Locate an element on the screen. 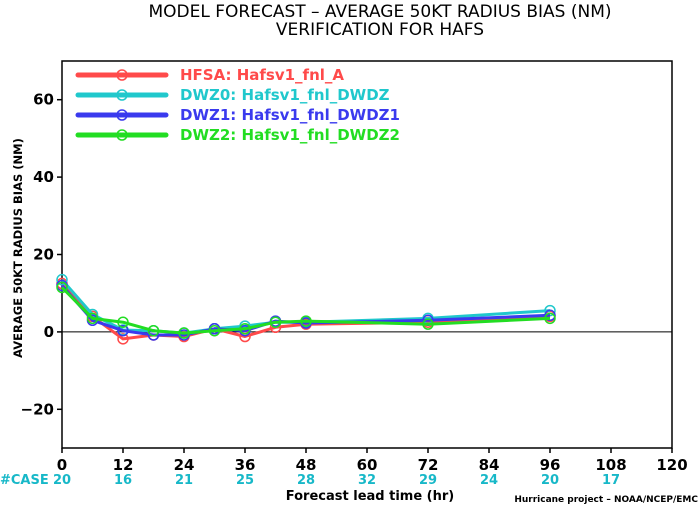 The width and height of the screenshot is (700, 506). case-count: 21 is located at coordinates (184, 480).